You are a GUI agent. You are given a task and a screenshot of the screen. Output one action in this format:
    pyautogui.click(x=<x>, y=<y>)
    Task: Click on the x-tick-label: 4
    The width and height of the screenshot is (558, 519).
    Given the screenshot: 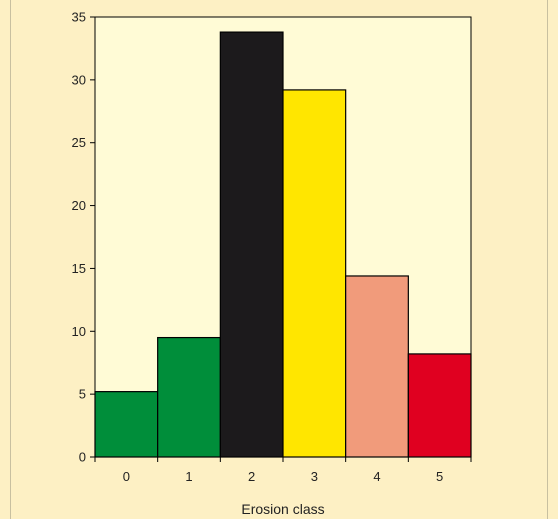 What is the action you would take?
    pyautogui.click(x=376, y=476)
    